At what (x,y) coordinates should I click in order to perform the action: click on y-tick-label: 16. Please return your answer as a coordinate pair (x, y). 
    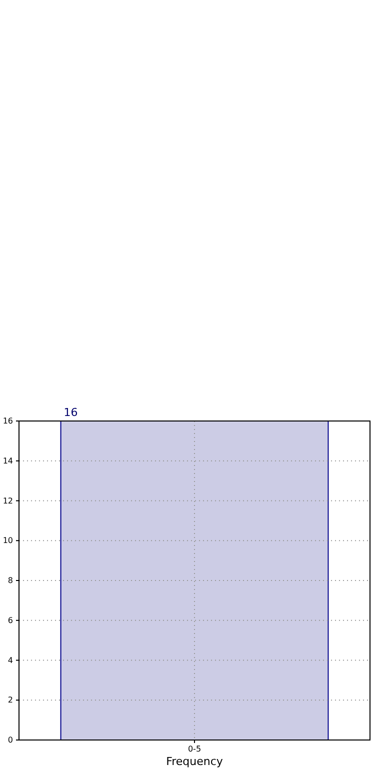
    Looking at the image, I should click on (7, 421).